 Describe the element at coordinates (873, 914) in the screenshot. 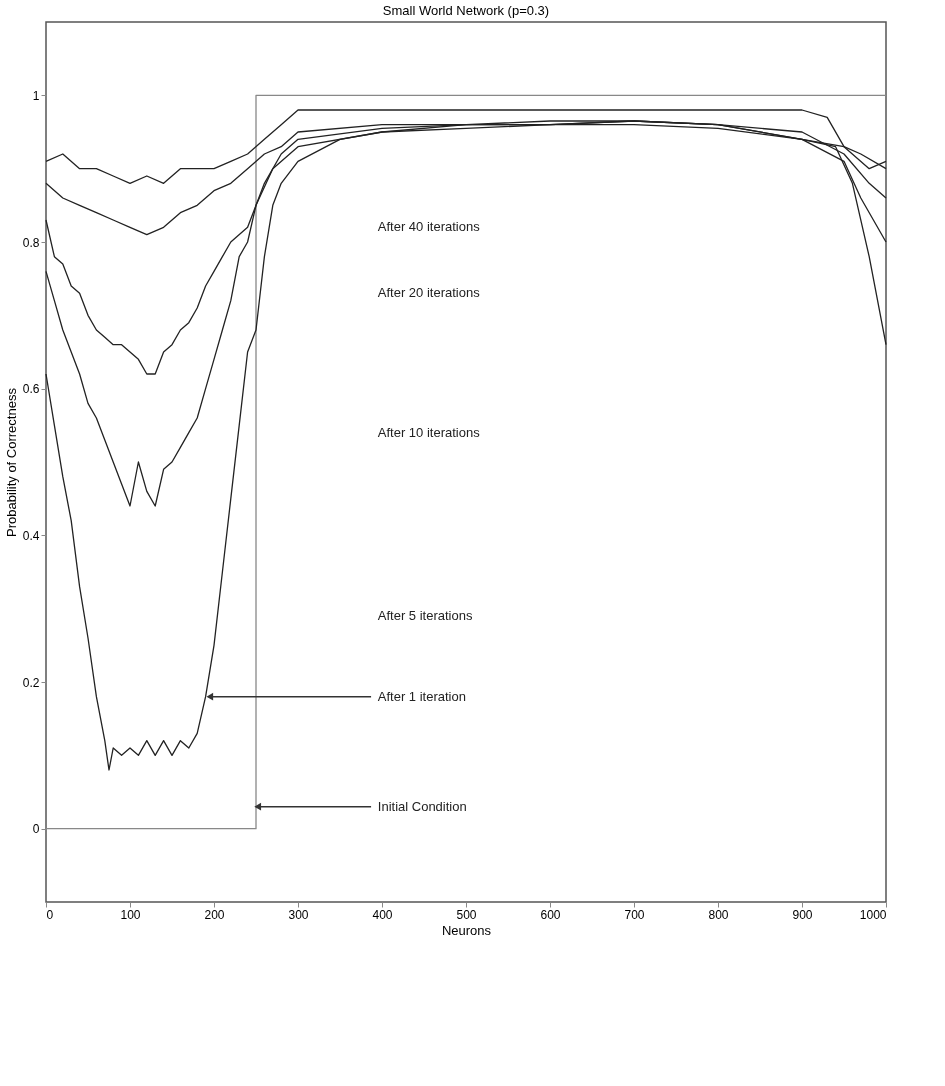

I see `x-tick-label: 1000` at that location.